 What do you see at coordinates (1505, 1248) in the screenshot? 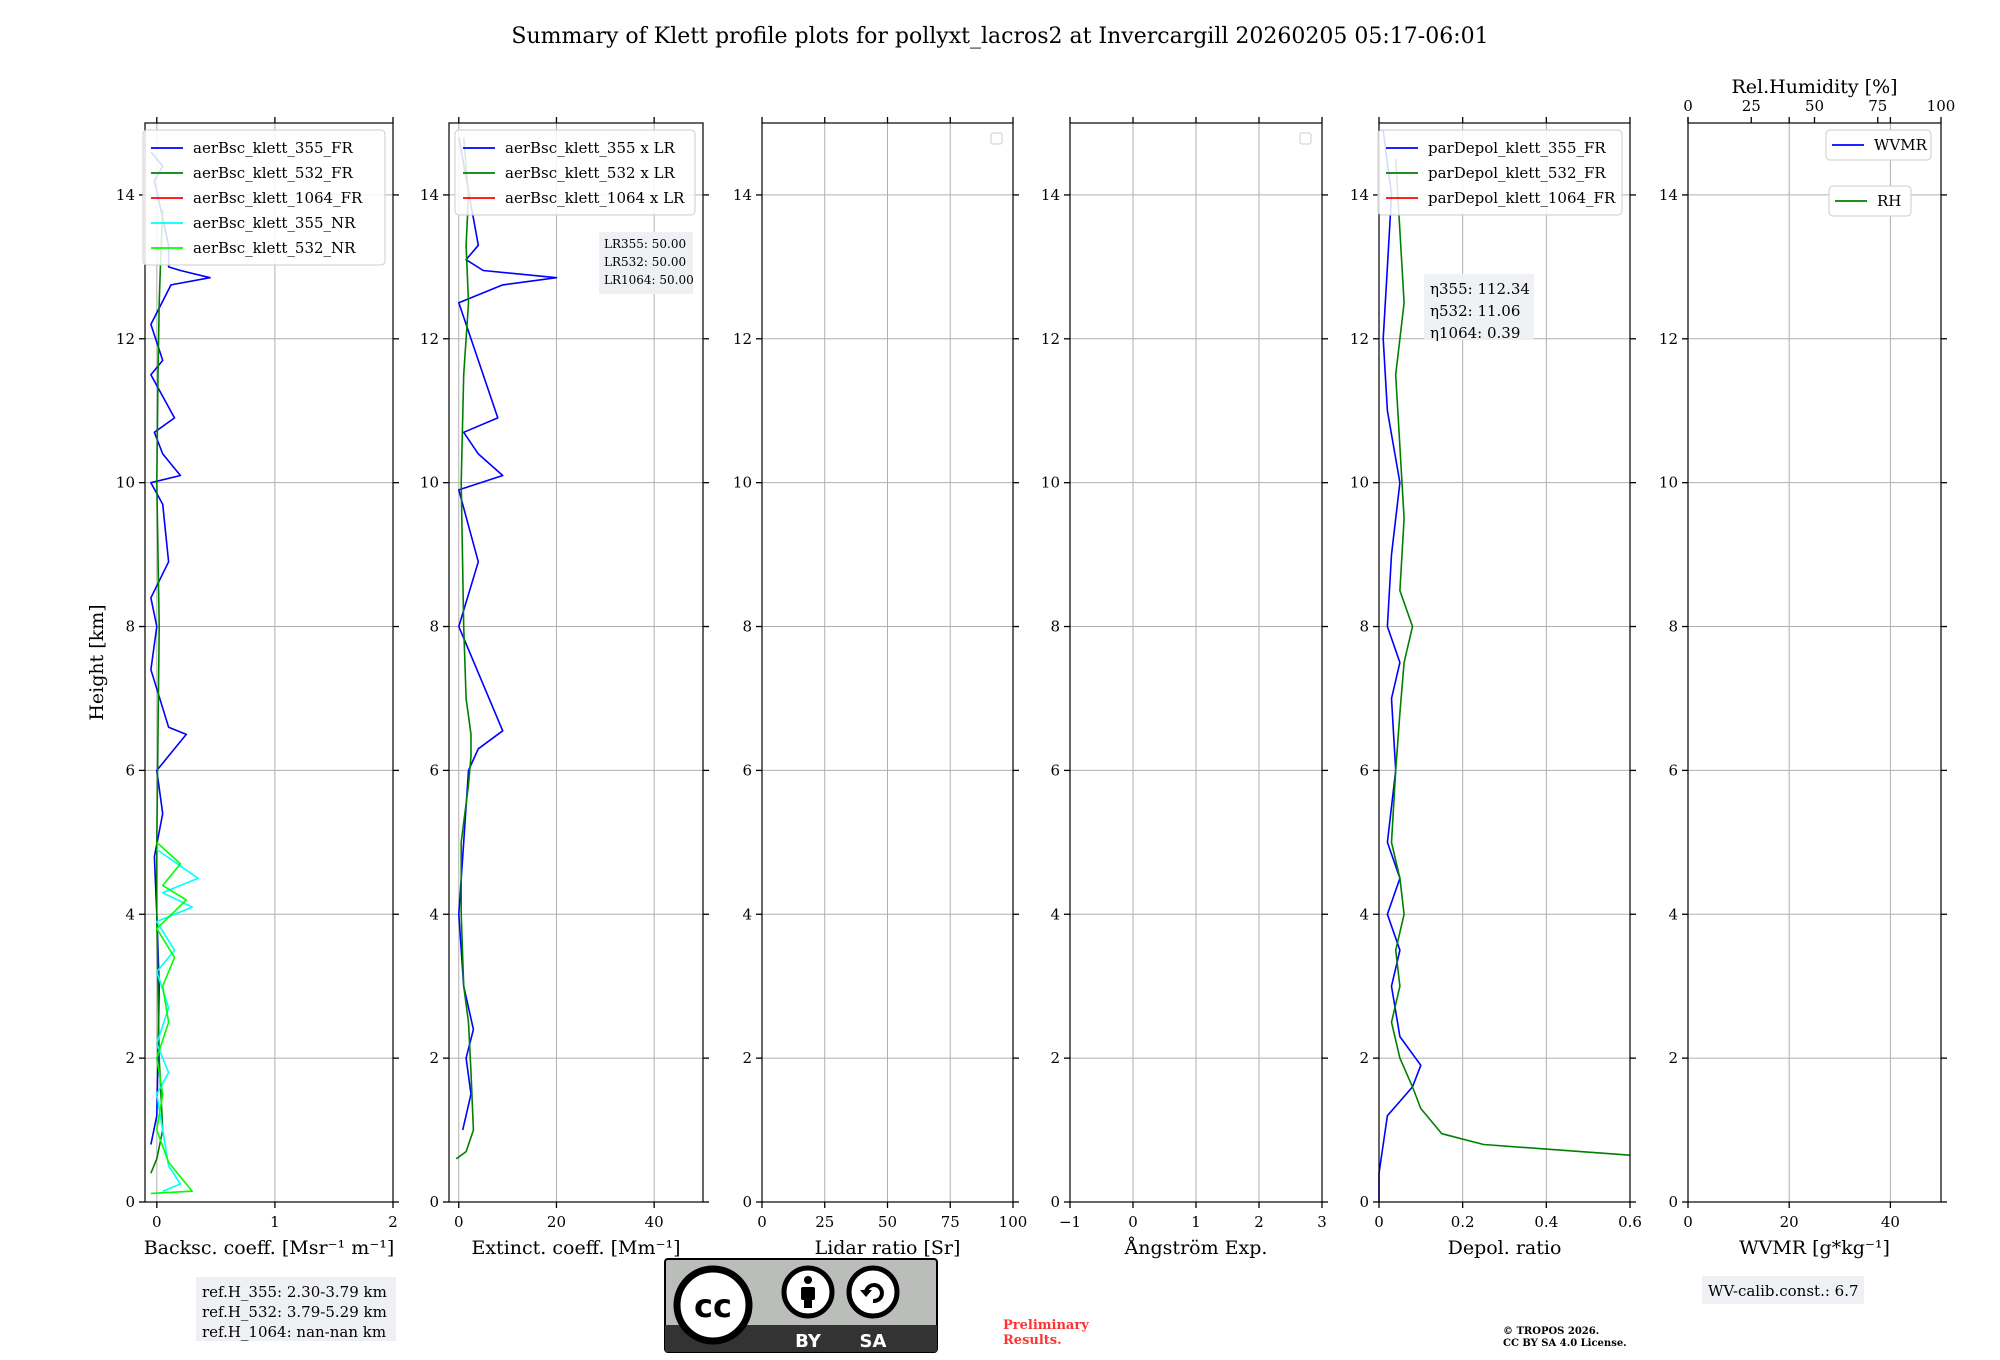
I see `x-axis-label: Depol. ratio` at bounding box center [1505, 1248].